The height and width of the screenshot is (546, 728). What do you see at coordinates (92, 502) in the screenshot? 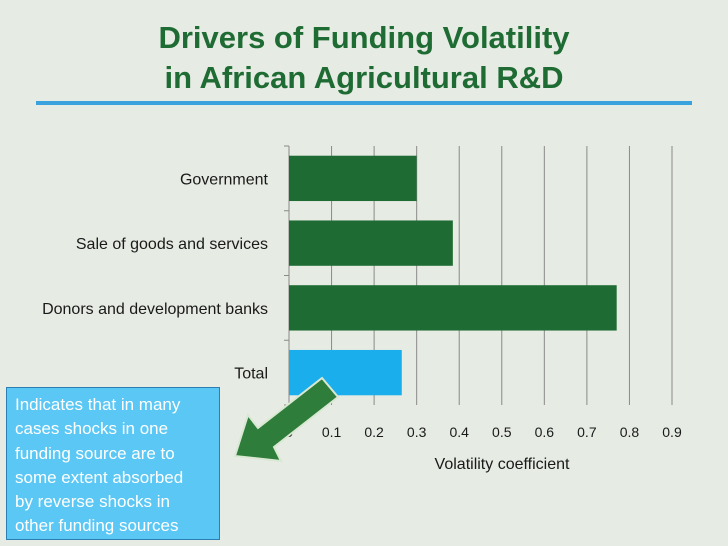
I see `callout-line: by reverse shocks in` at bounding box center [92, 502].